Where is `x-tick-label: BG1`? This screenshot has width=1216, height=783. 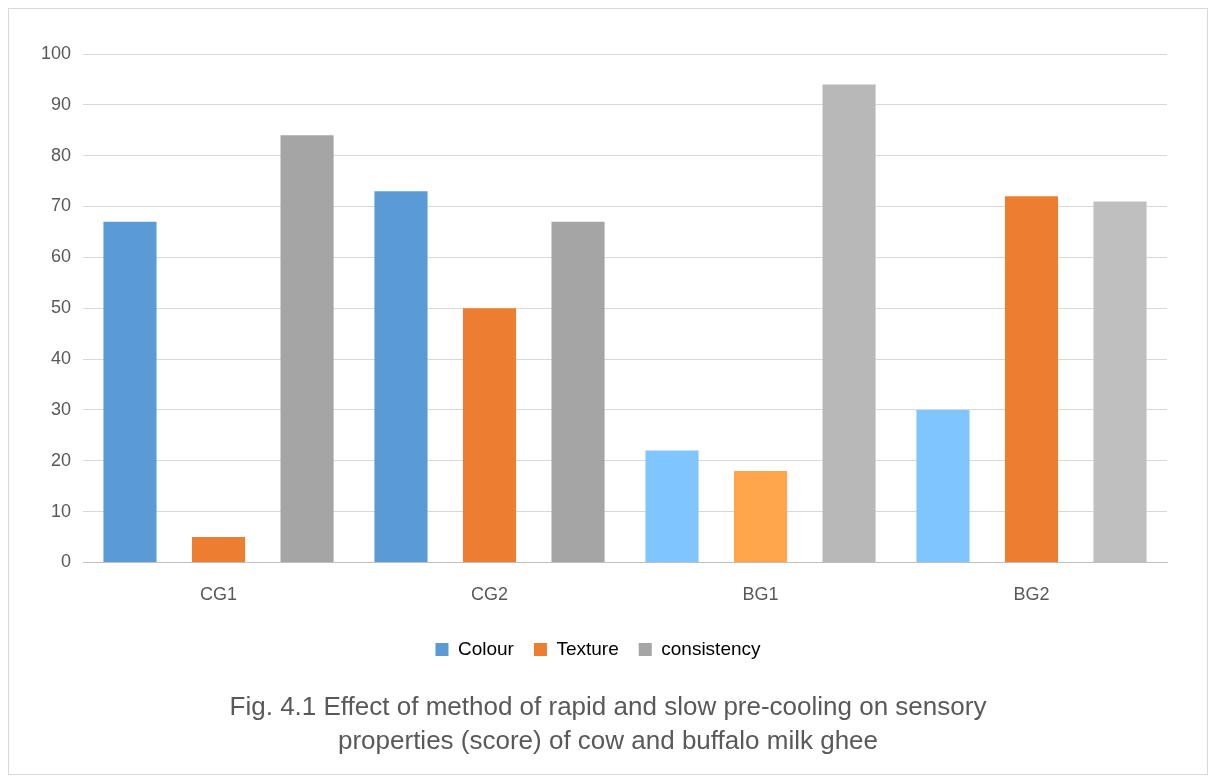 x-tick-label: BG1 is located at coordinates (760, 594).